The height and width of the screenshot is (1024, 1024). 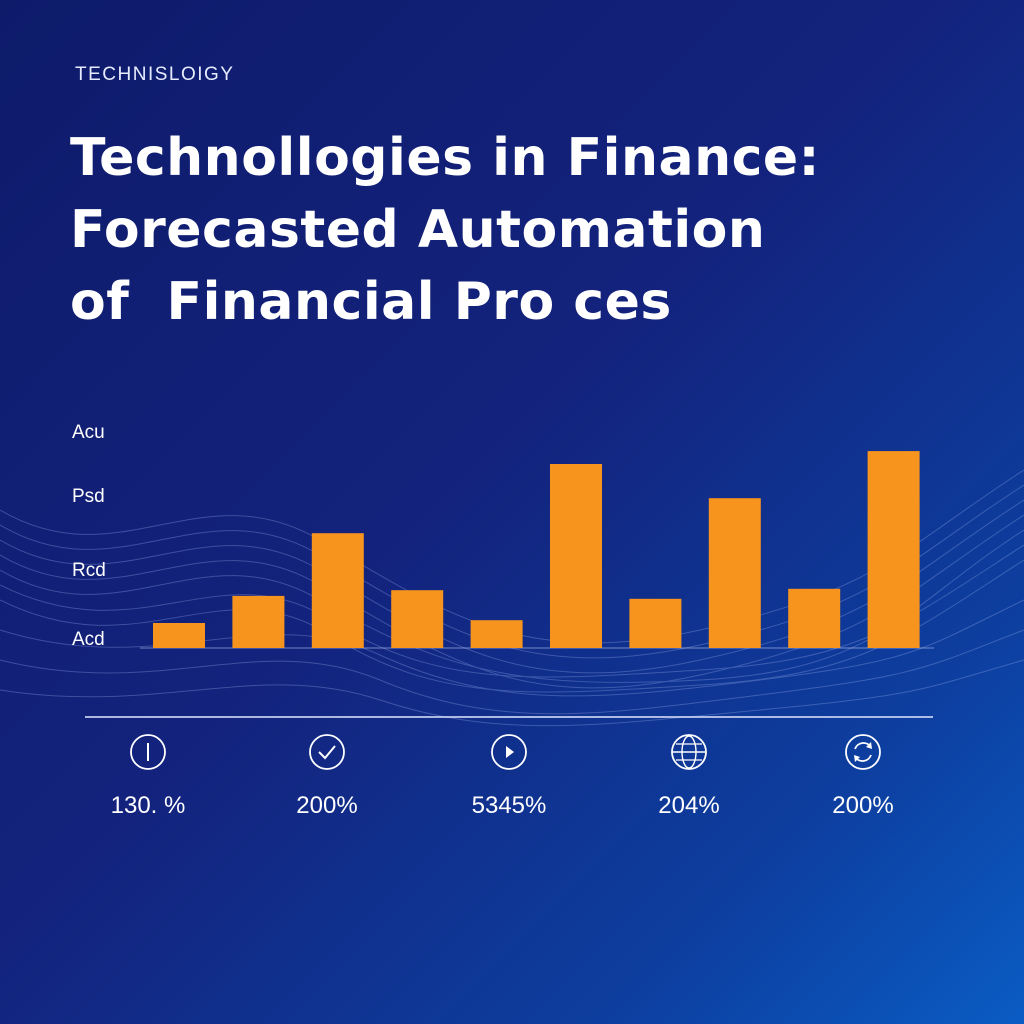 What do you see at coordinates (689, 752) in the screenshot?
I see `globe-icon` at bounding box center [689, 752].